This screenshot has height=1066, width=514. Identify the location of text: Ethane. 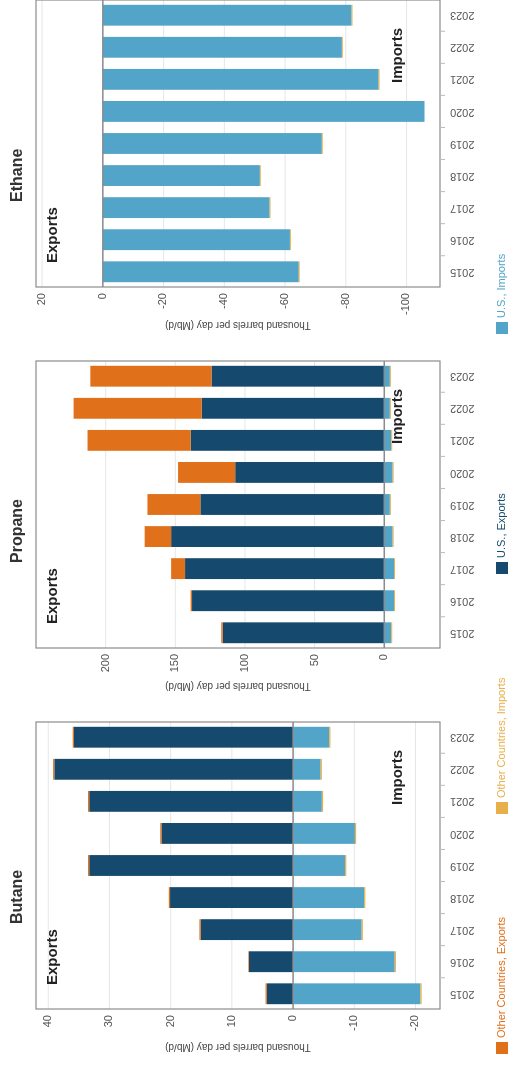
(16, 175).